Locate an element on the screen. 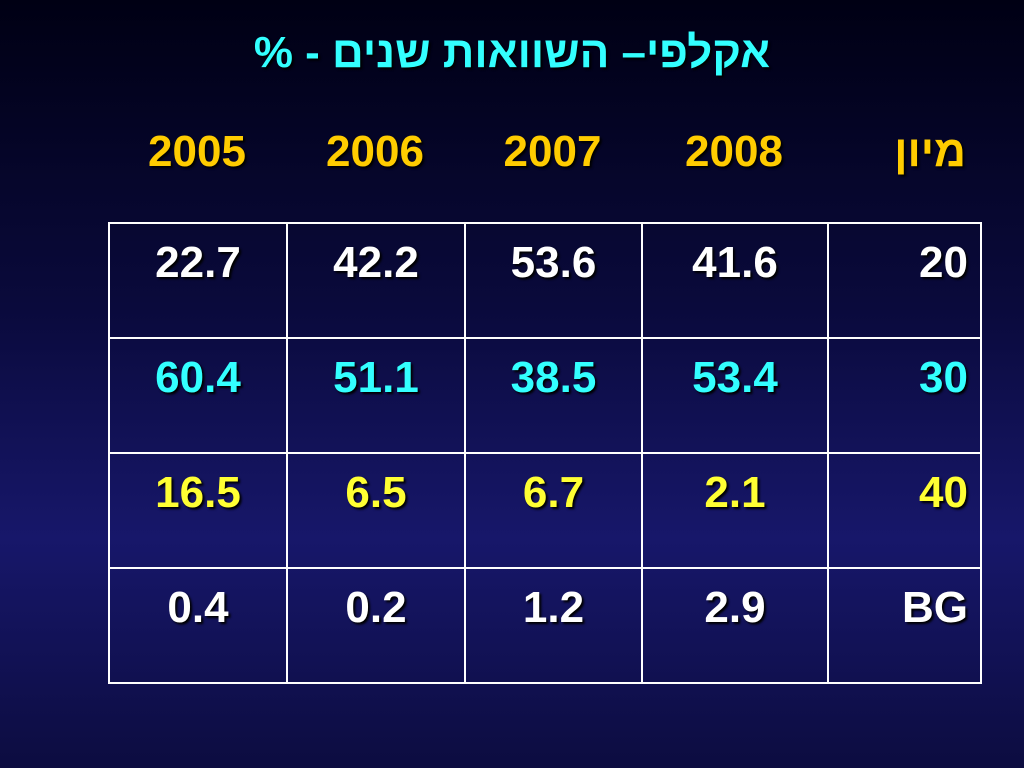  table-cell: 6.5 is located at coordinates (376, 510).